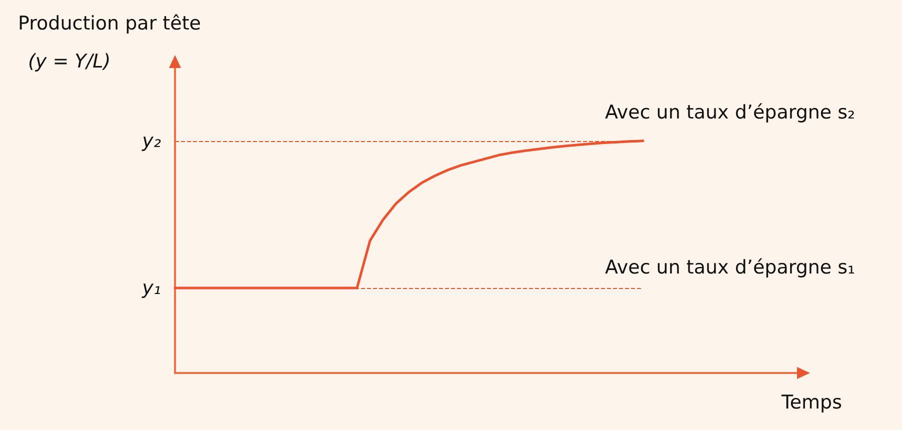  I want to click on chart-title: Production par tête, so click(109, 23).